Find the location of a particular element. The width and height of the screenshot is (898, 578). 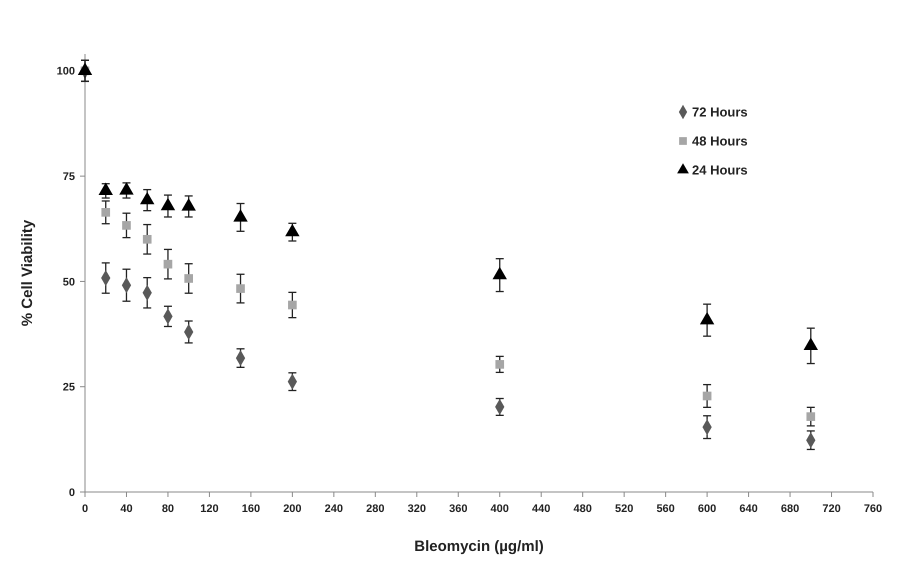

y-axis-title: % Cell Viability is located at coordinates (27, 272).